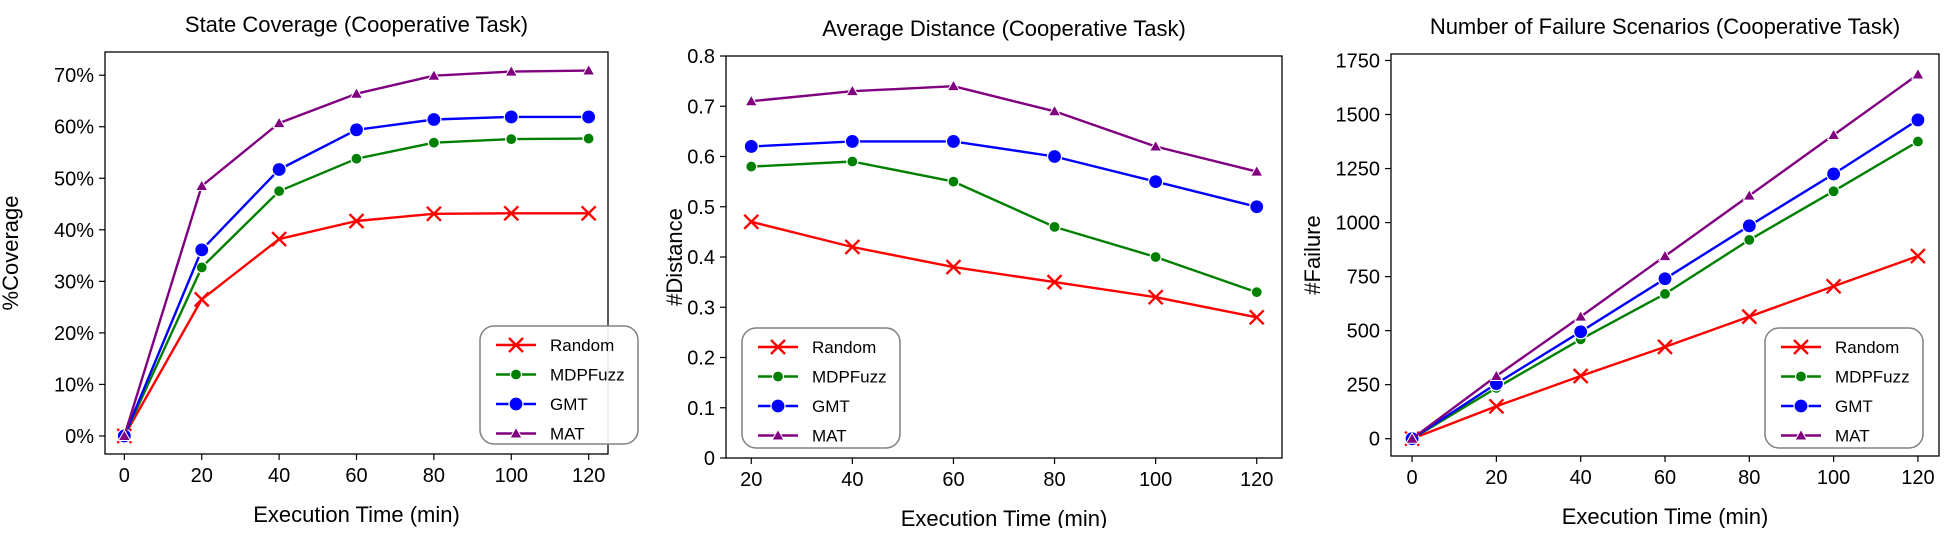 Image resolution: width=1945 pixels, height=533 pixels. I want to click on series-line-mdpfuzz, so click(1004, 227).